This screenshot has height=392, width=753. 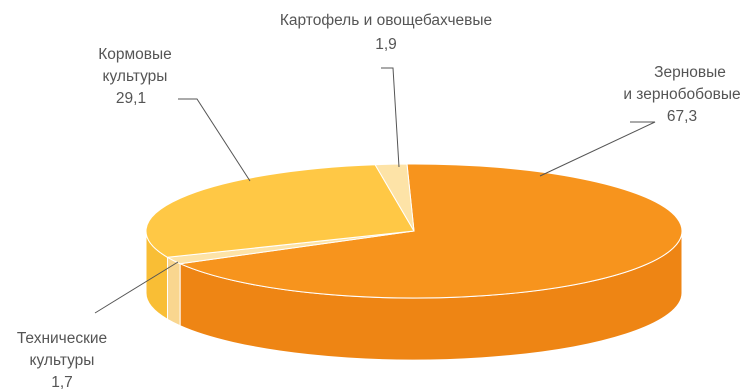 I want to click on leader-technical, so click(x=136, y=287).